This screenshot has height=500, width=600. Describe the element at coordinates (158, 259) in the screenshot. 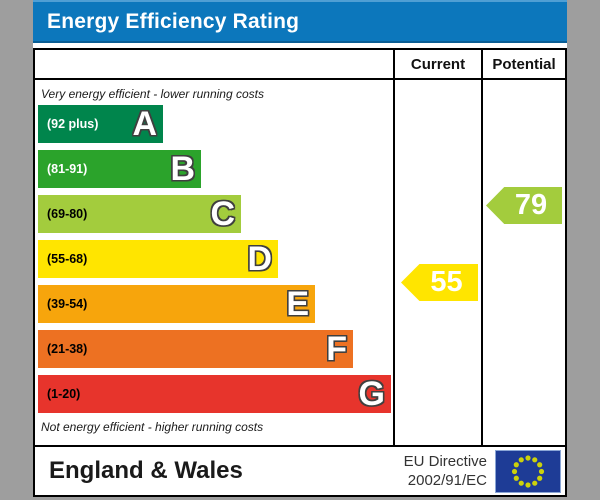

I see `band-row-d: (55-68) D` at that location.